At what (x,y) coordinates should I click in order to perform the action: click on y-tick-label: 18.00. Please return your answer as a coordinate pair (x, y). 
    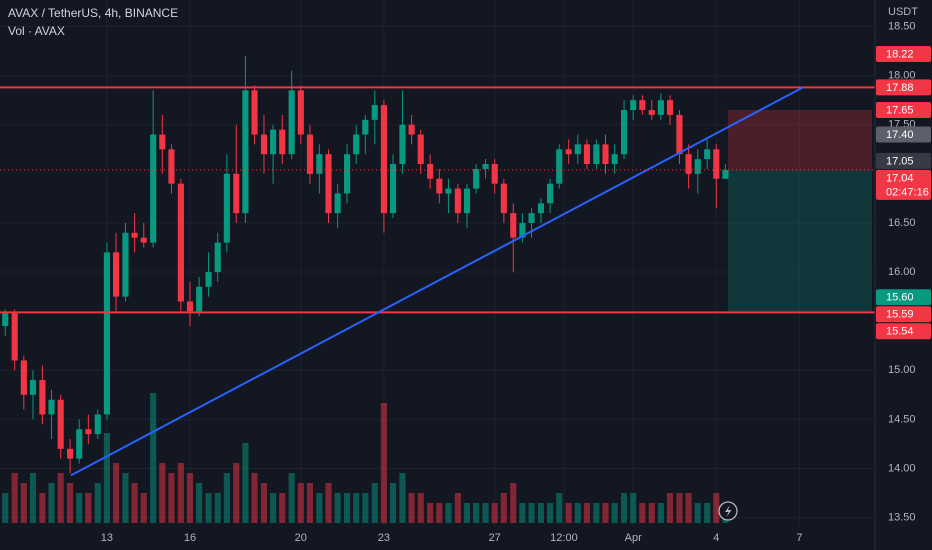
    Looking at the image, I should click on (902, 76).